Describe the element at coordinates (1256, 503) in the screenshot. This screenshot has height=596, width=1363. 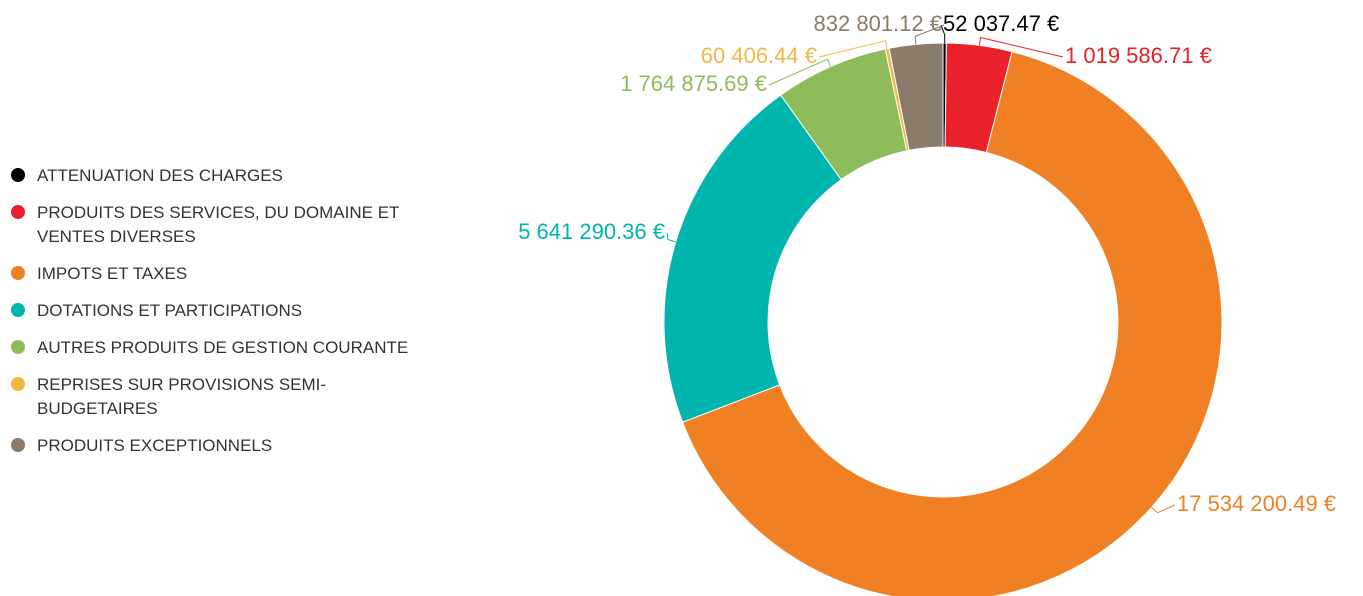
I see `data-label: 17 534 200.49 €` at that location.